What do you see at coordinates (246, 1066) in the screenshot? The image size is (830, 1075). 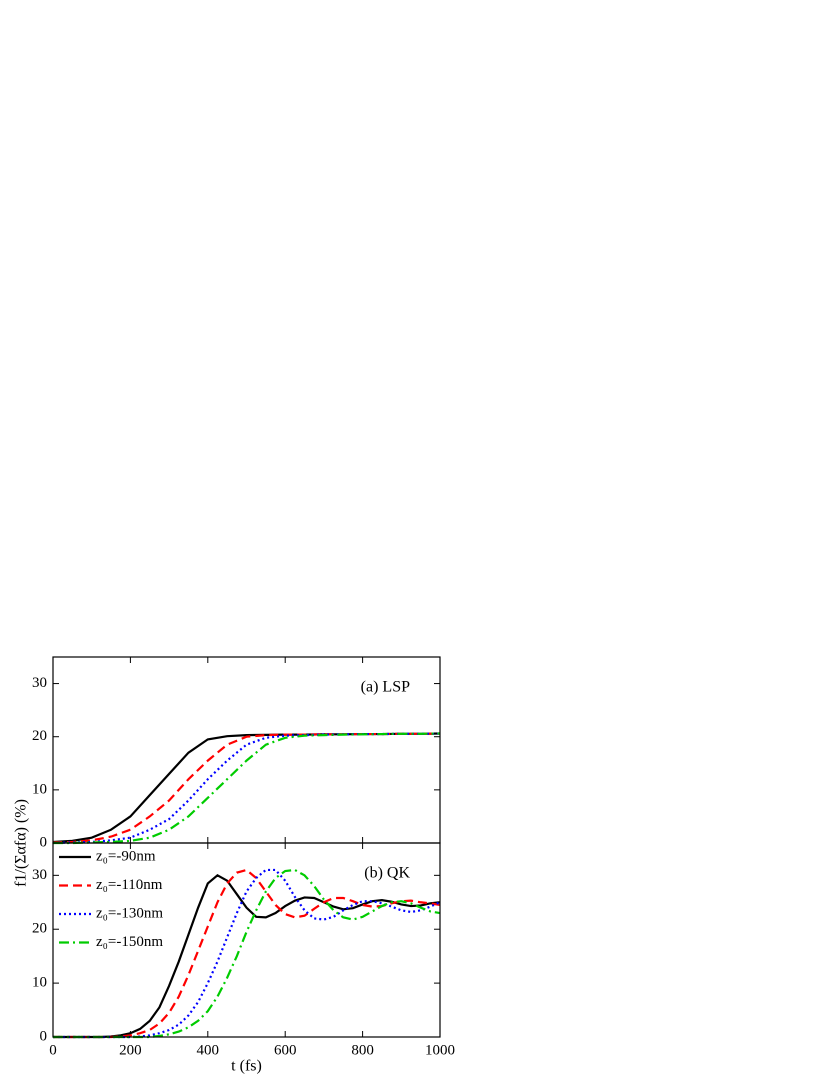 I see `x-axis-label: t (fs)` at bounding box center [246, 1066].